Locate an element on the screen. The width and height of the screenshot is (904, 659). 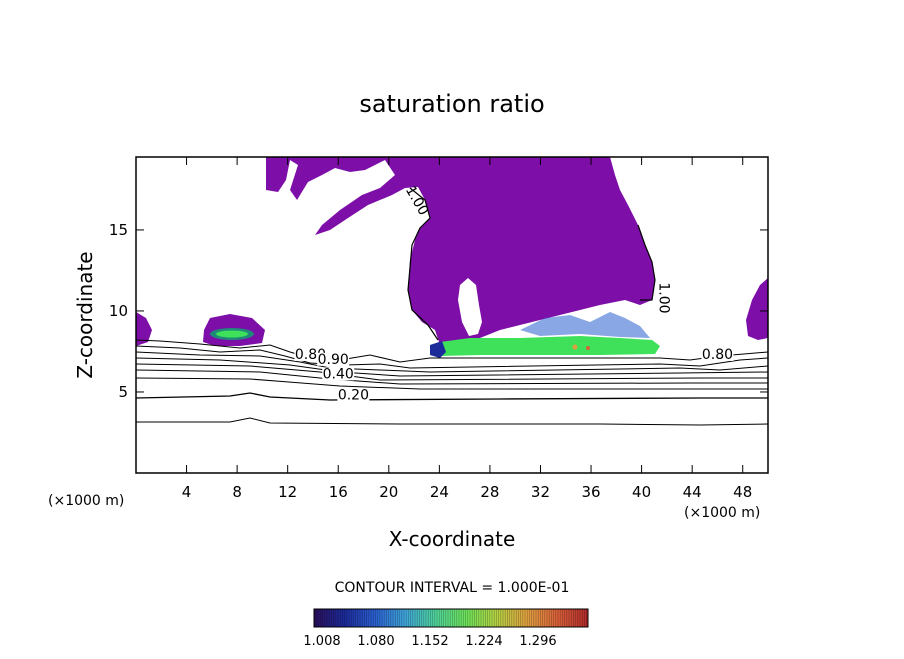
x-tick-label: 48 is located at coordinates (742, 492).